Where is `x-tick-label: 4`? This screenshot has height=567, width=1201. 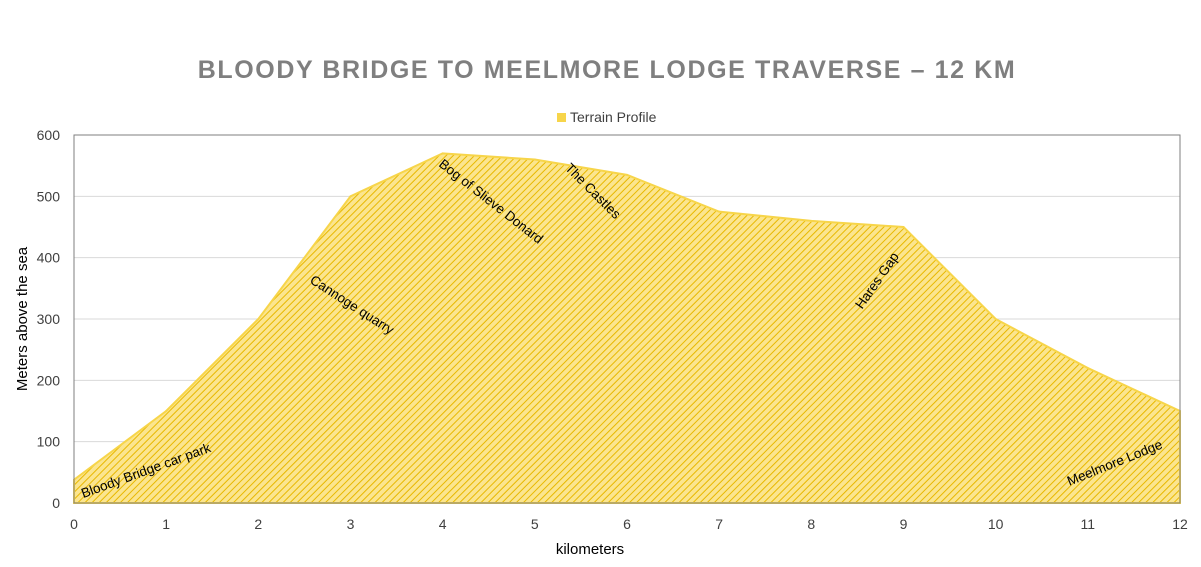
x-tick-label: 4 is located at coordinates (443, 524).